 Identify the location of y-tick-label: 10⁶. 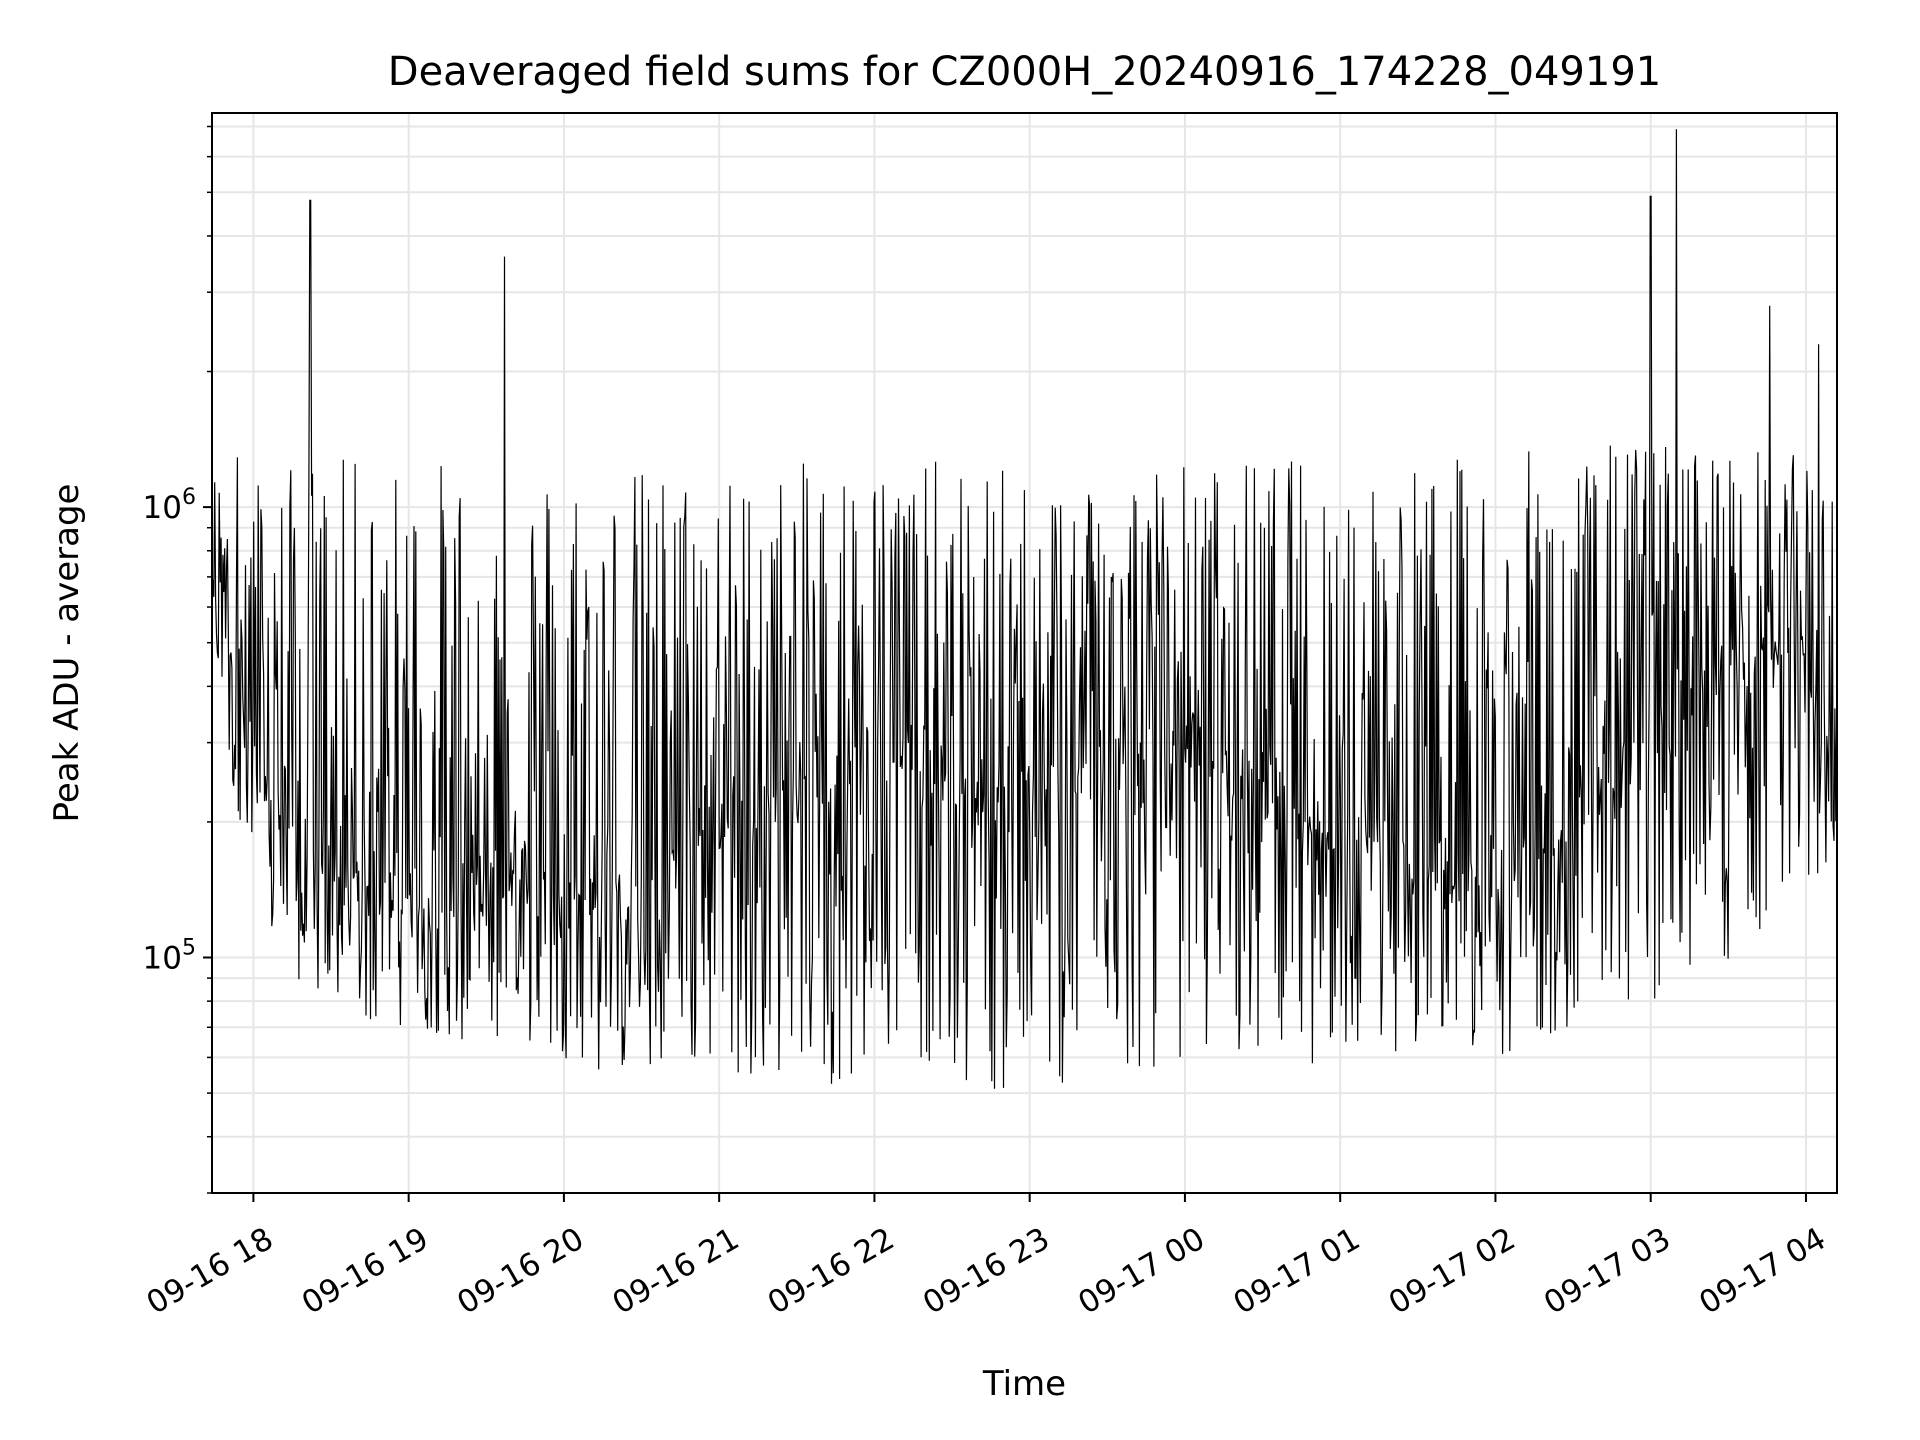
(169, 505).